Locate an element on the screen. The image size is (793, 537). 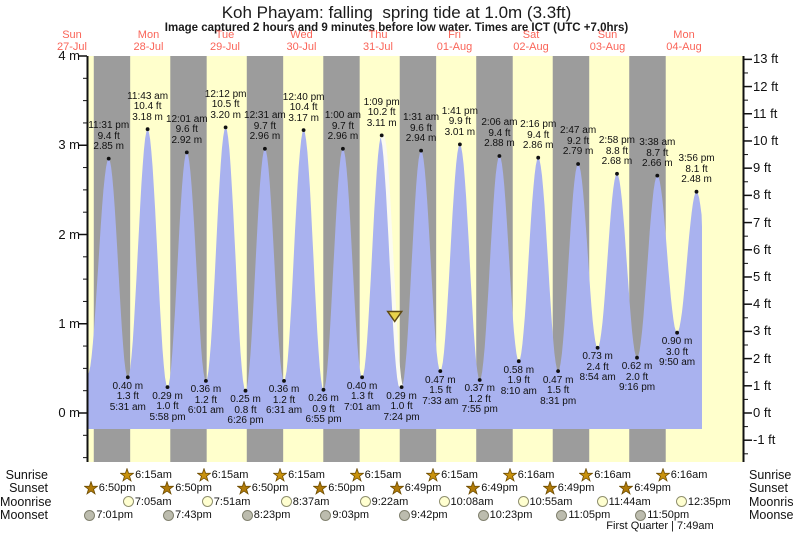
day-weekday: Sat is located at coordinates (531, 35).